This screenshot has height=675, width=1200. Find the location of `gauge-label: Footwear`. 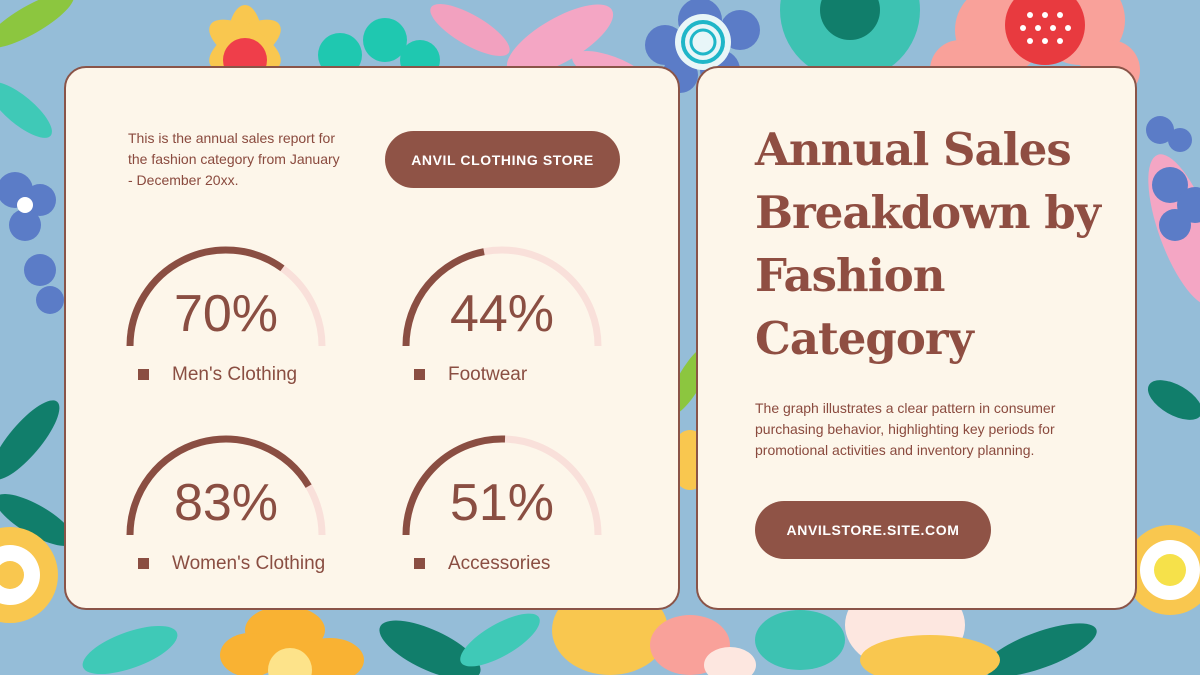

gauge-label: Footwear is located at coordinates (488, 374).